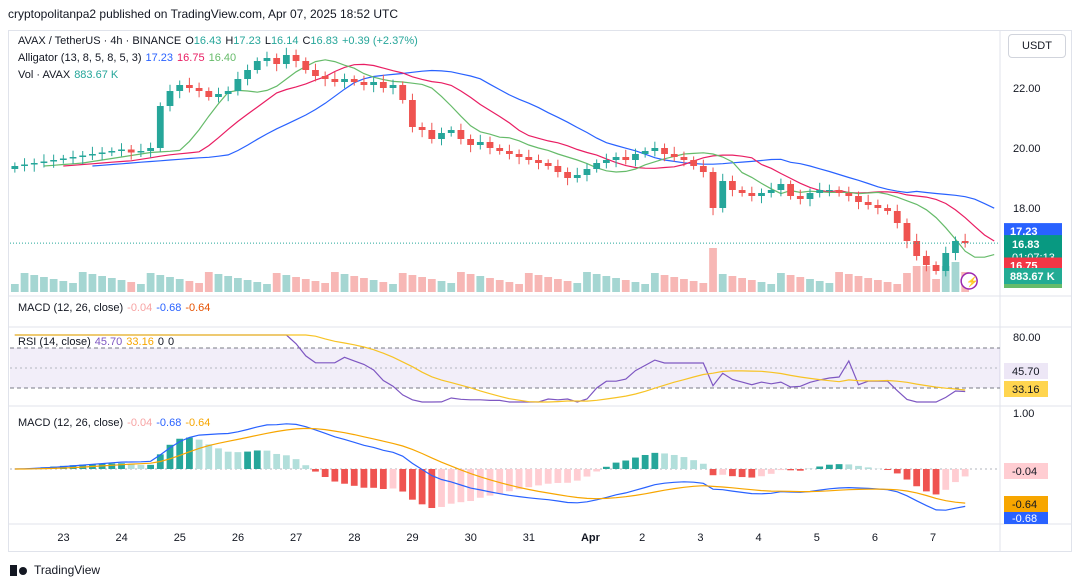  Describe the element at coordinates (267, 41) in the screenshot. I see `ohlc-low-label: L` at that location.